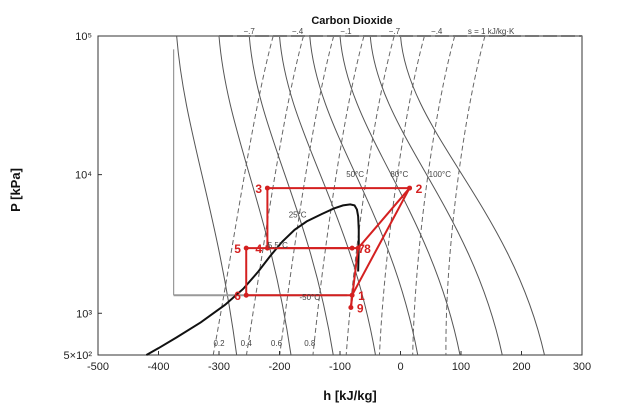 Image resolution: width=625 pixels, height=412 pixels. What do you see at coordinates (440, 174) in the screenshot?
I see `isotherm-label: 100°C` at bounding box center [440, 174].